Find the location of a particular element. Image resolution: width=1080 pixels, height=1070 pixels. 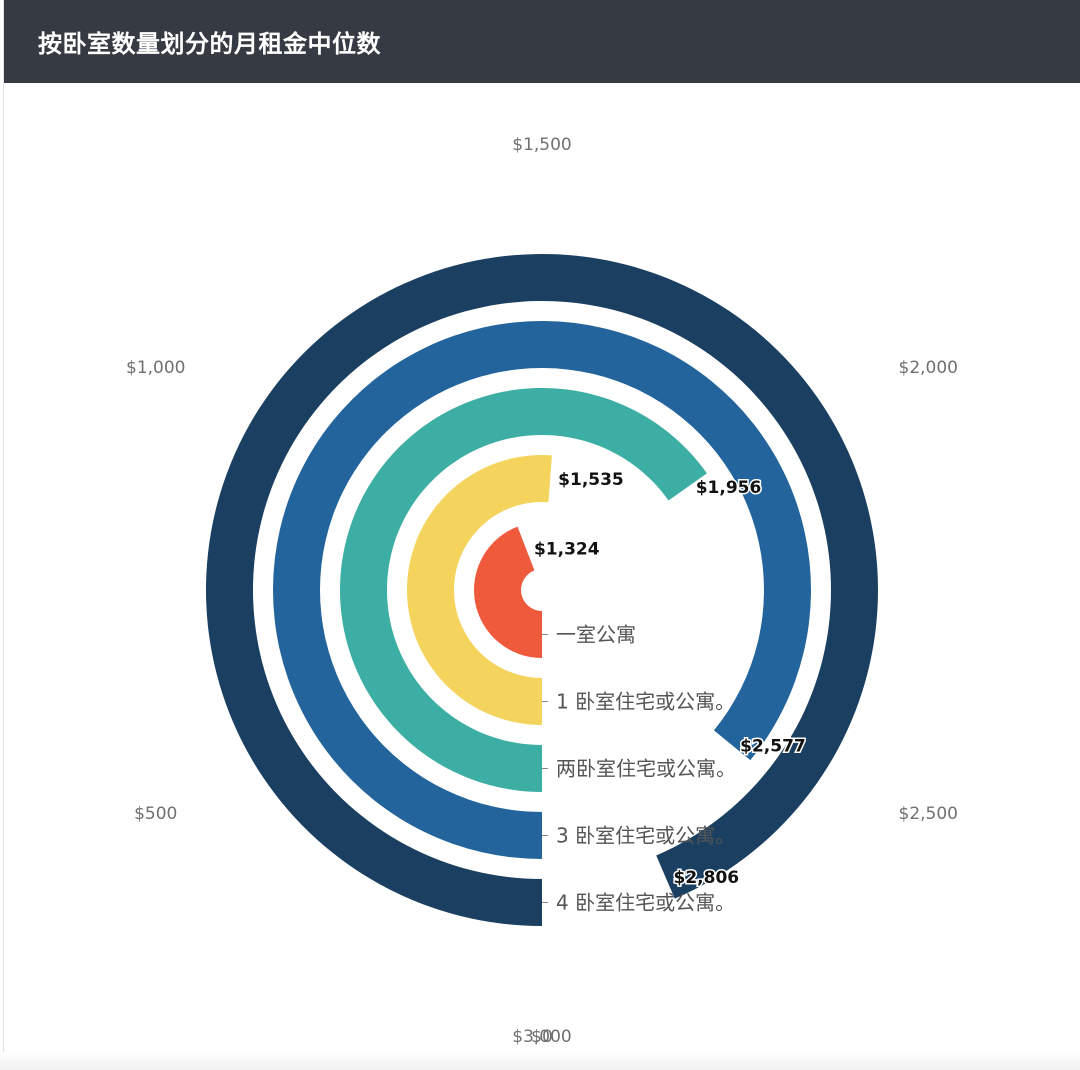

category-label-5: 4 卧室住宅或公寓。 is located at coordinates (645, 903).